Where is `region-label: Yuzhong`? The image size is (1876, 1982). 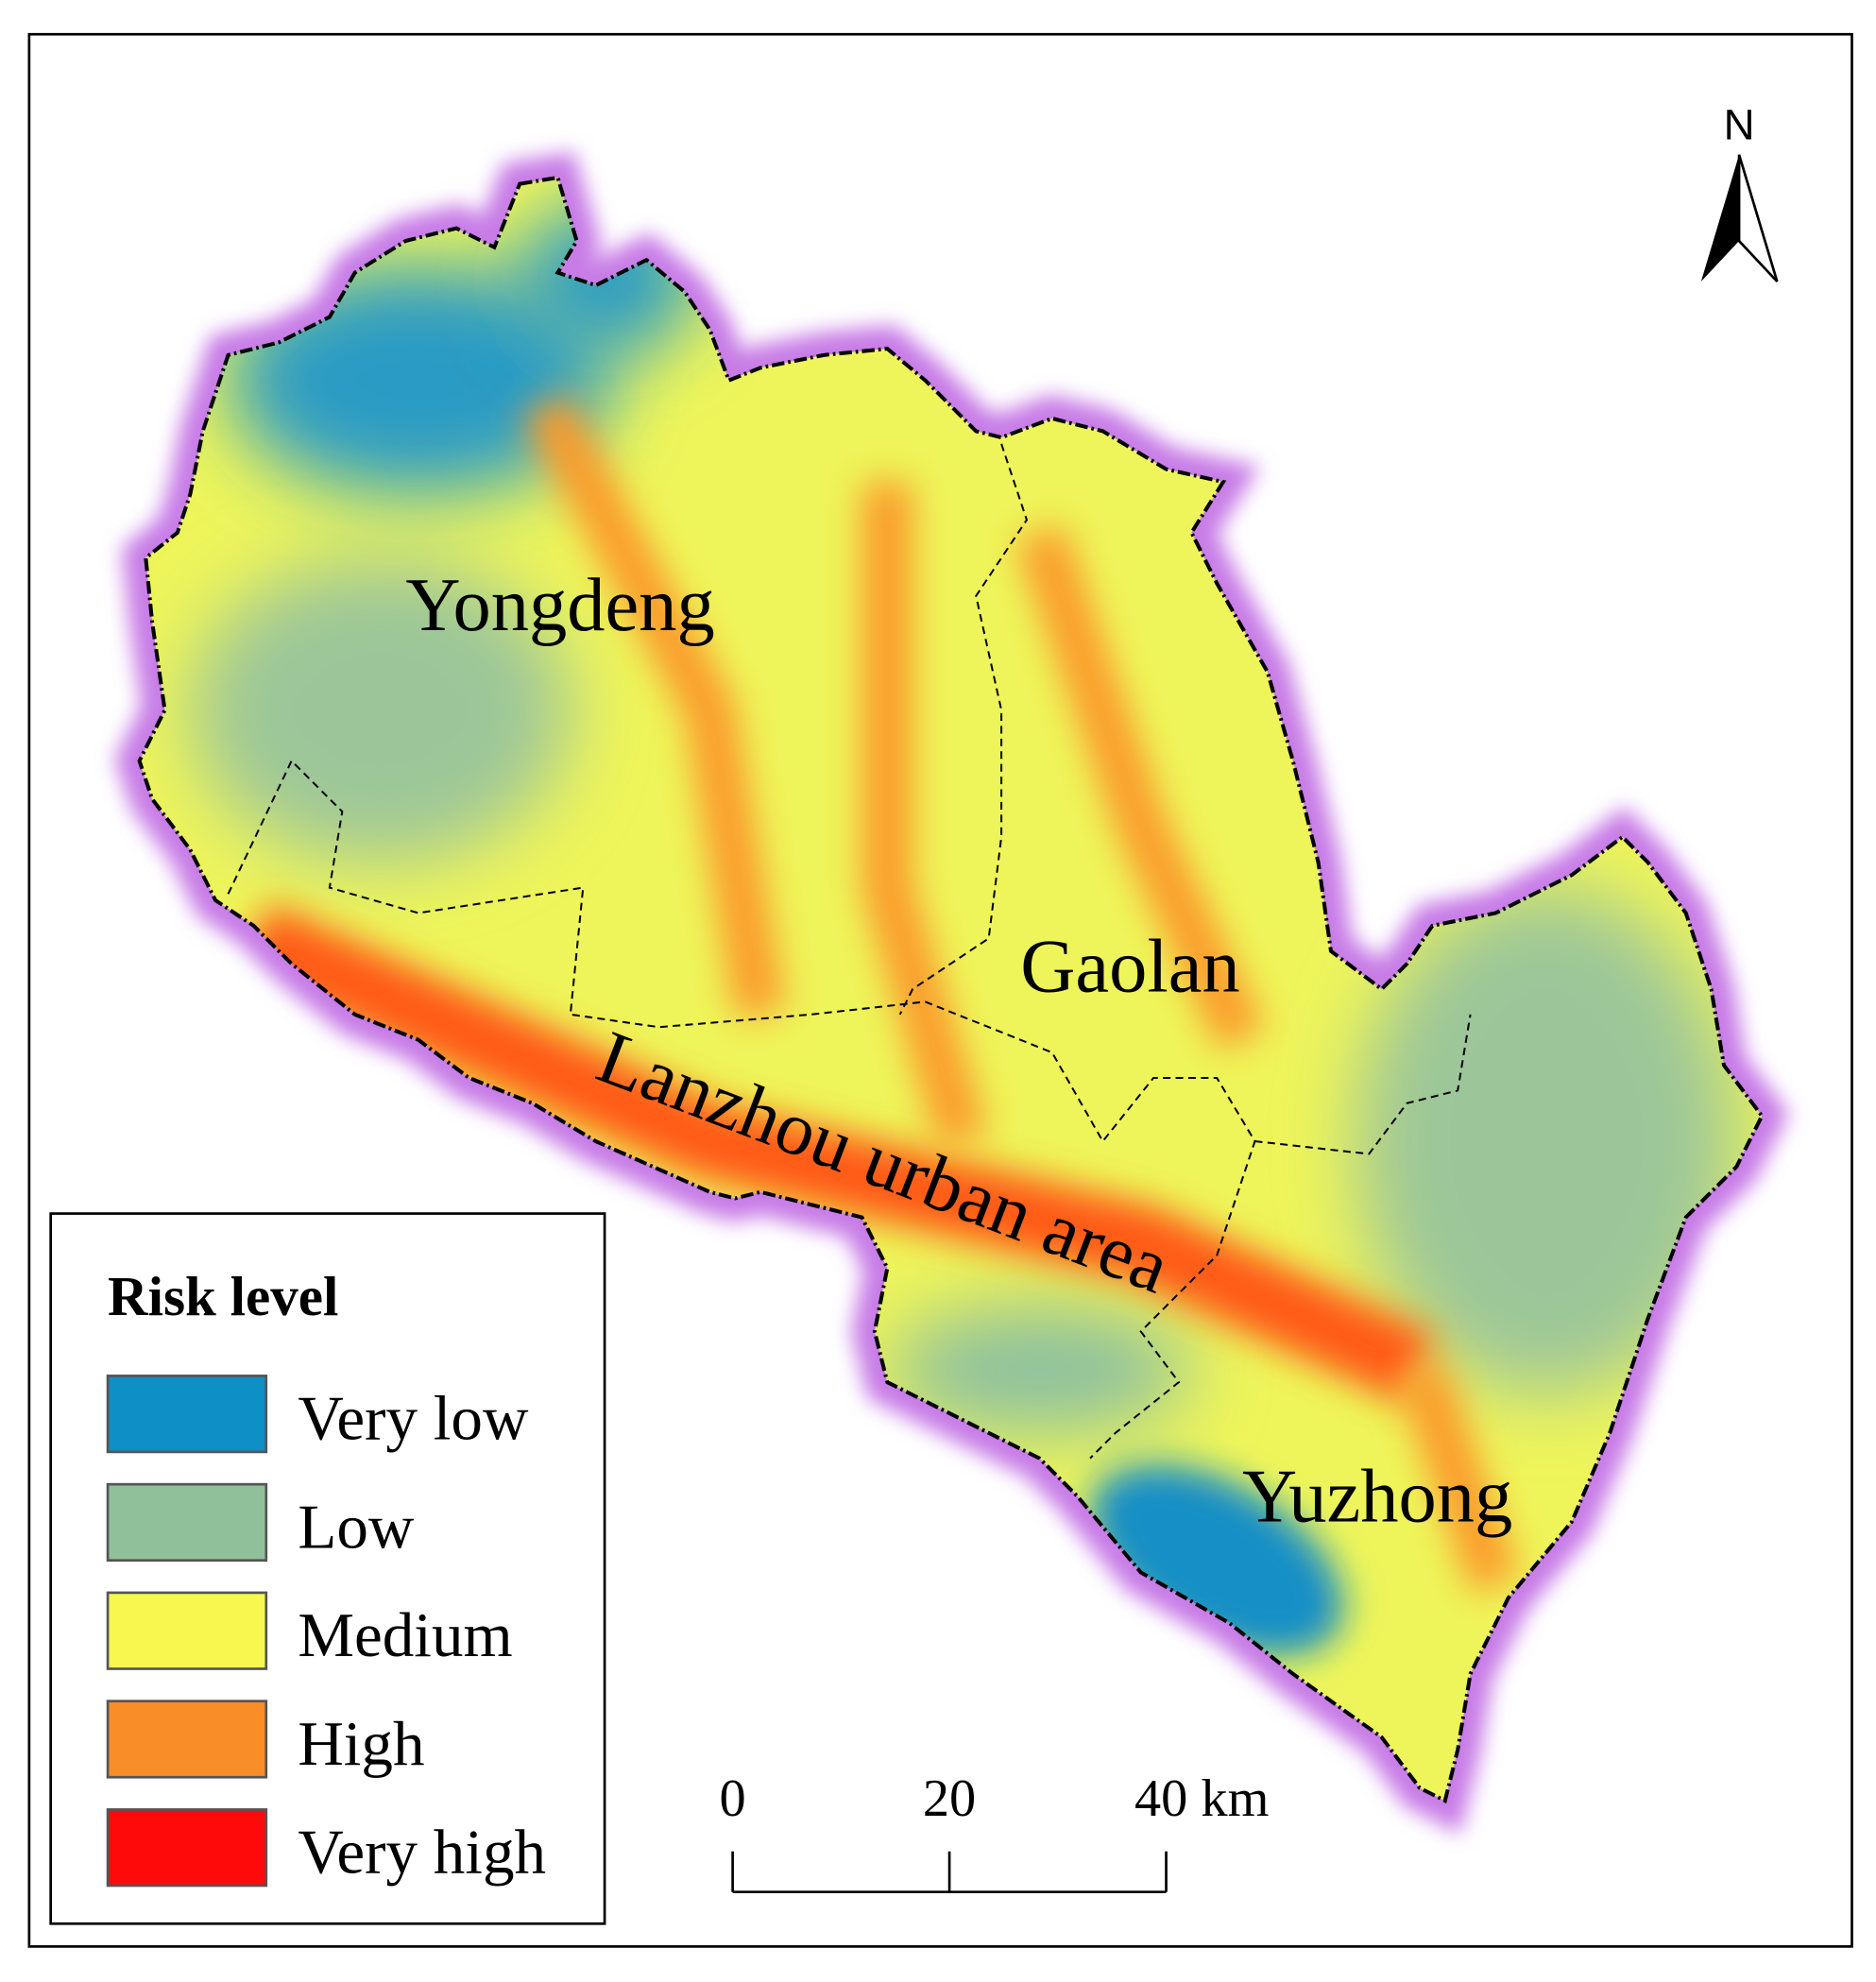
region-label: Yuzhong is located at coordinates (1377, 1497).